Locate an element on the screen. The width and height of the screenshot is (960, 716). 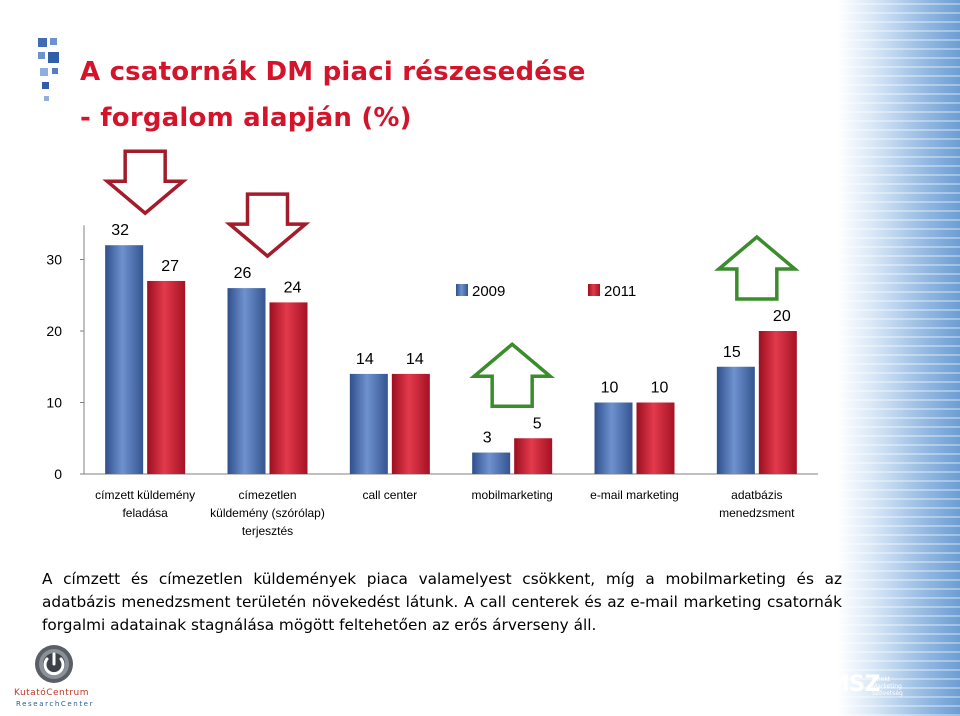
dmsz-logo-text: DMSZ is located at coordinates (845, 684).